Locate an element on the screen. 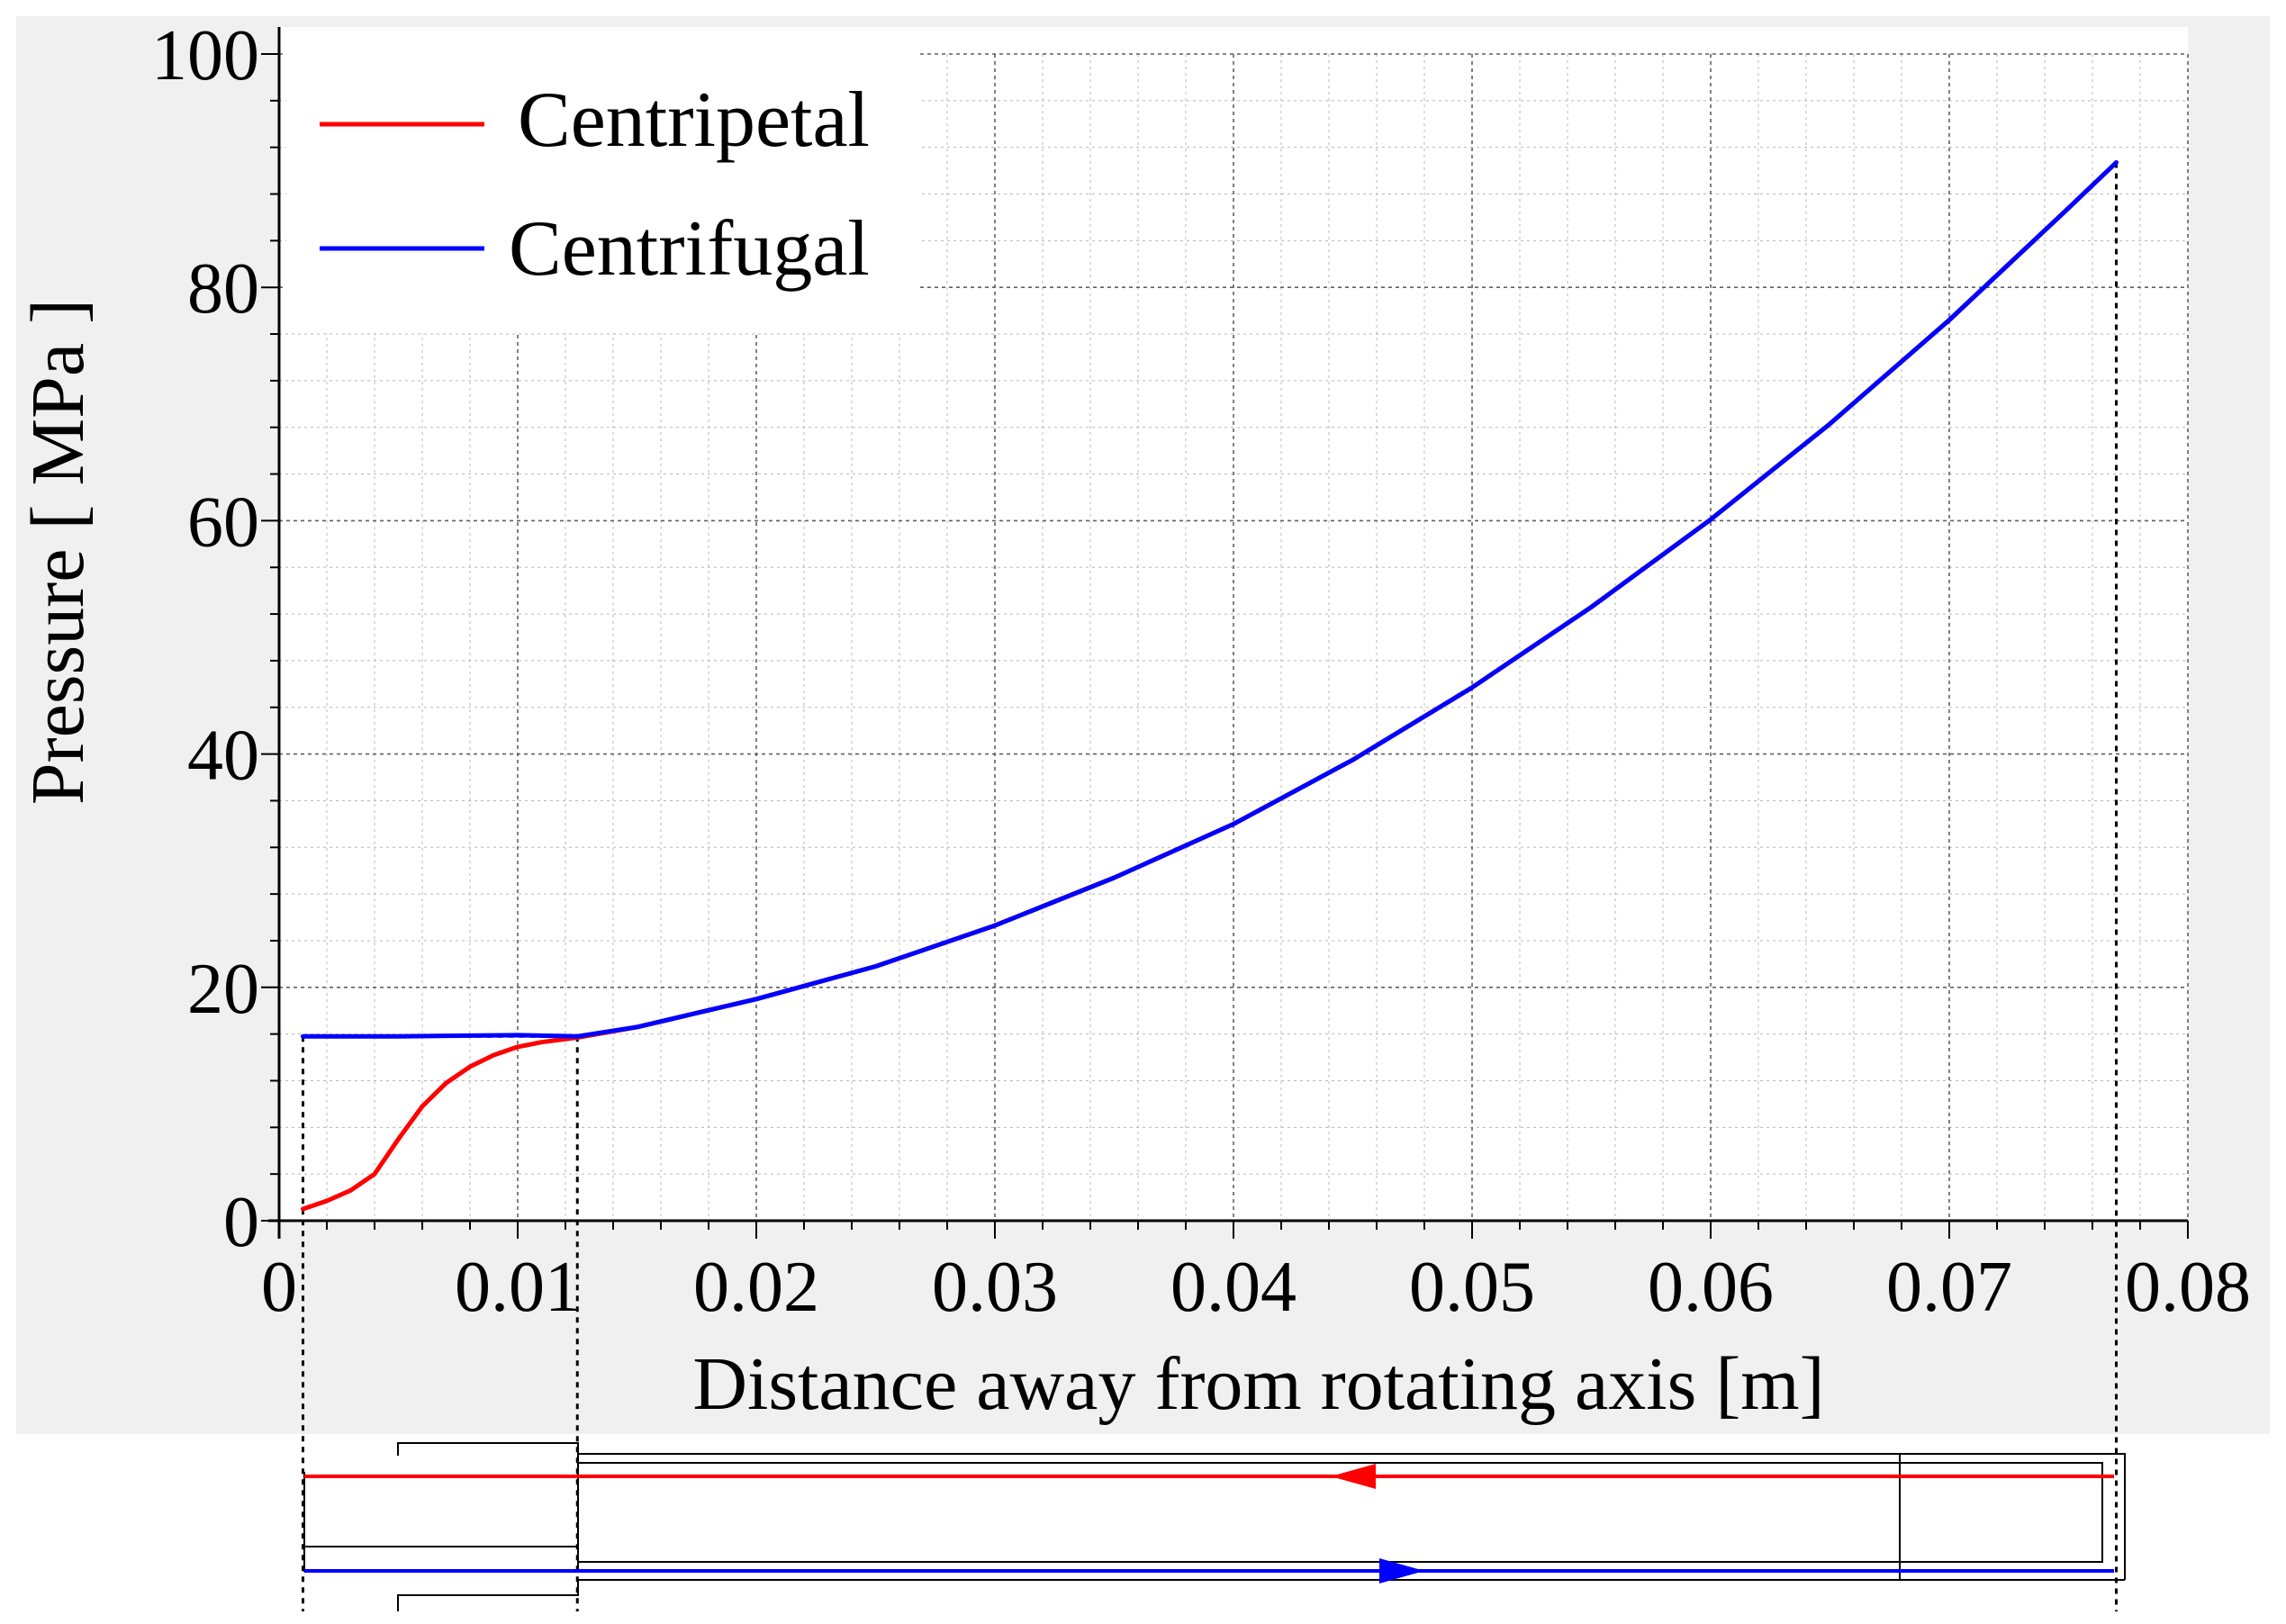  channel-schematic is located at coordinates (1214, 1526).